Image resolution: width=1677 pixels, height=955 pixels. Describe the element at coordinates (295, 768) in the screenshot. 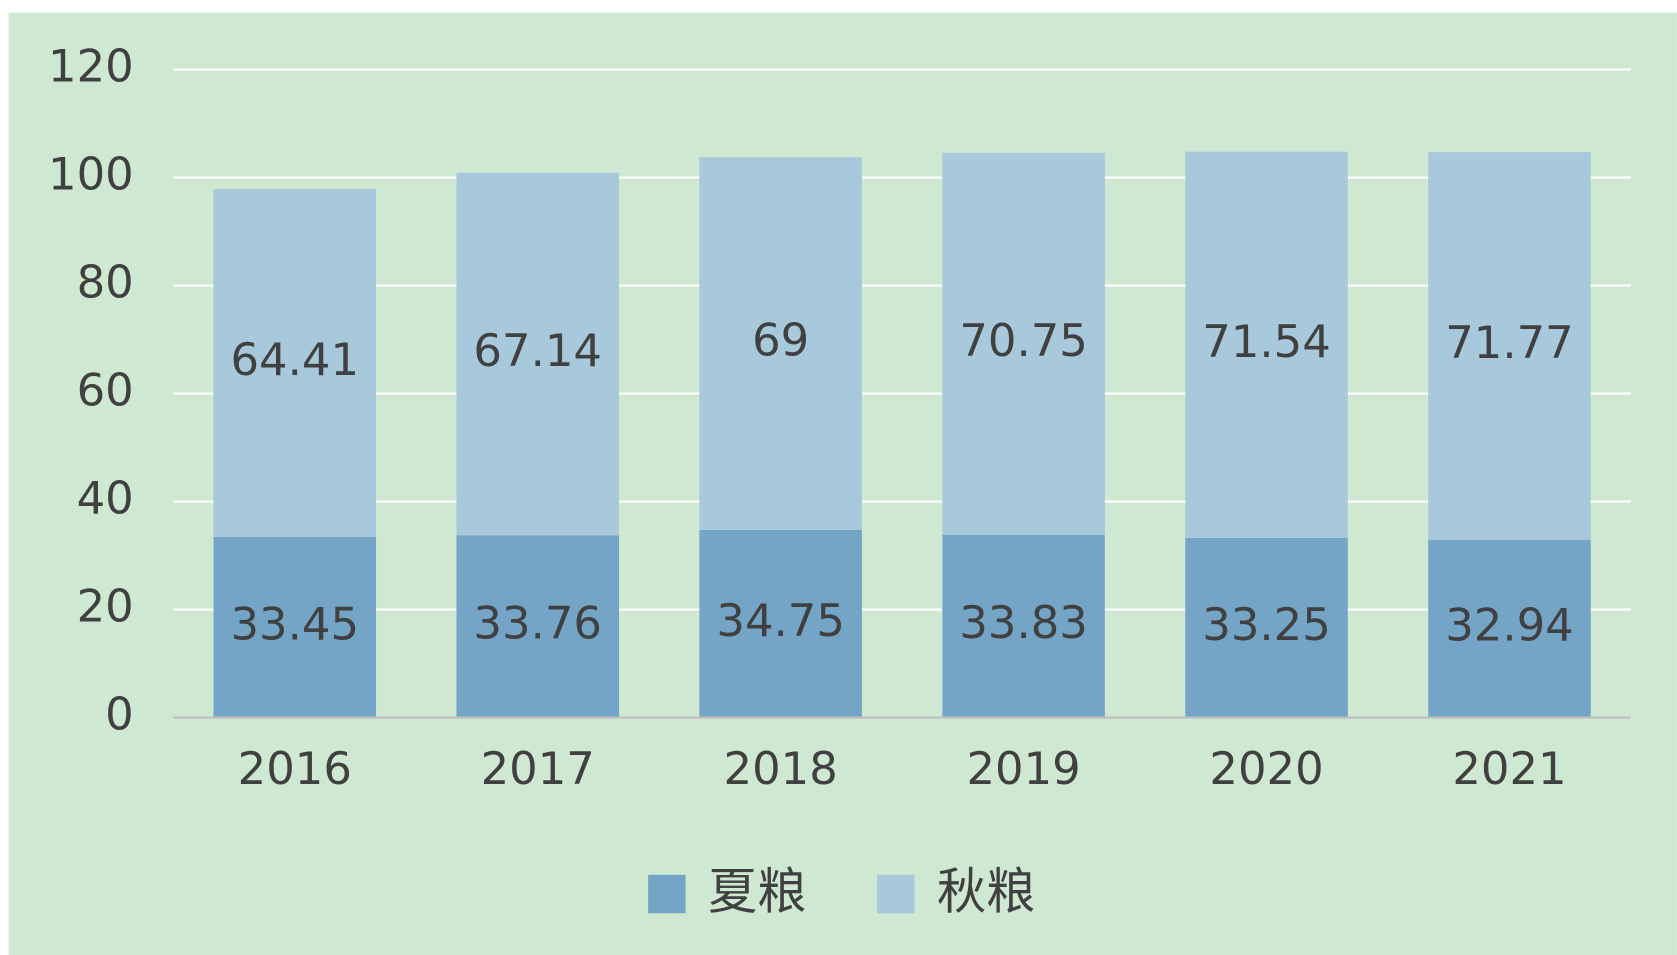

I see `x-tick-label: 2016` at that location.